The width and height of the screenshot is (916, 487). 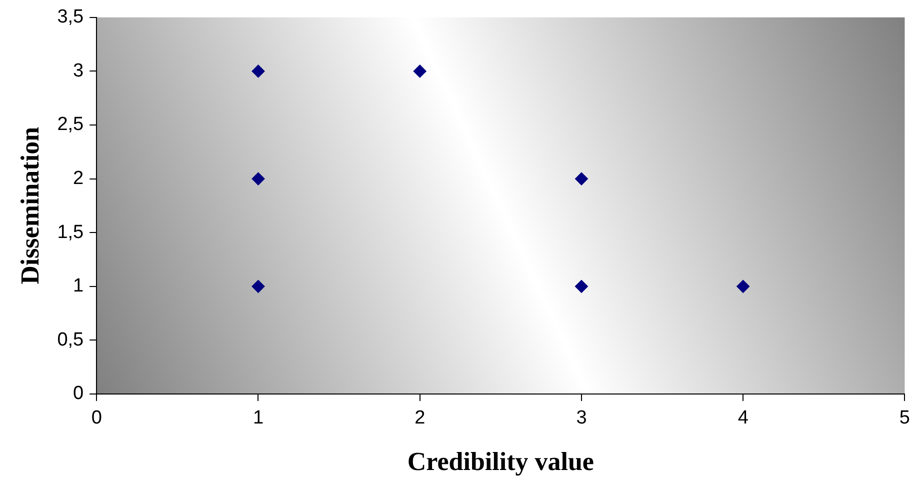 I want to click on x-tick-label: 1, so click(x=258, y=418).